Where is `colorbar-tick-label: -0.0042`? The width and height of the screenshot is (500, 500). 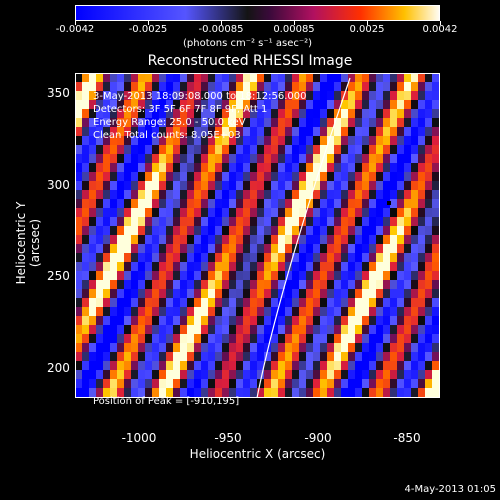
colorbar-tick-label: -0.0042 is located at coordinates (75, 29).